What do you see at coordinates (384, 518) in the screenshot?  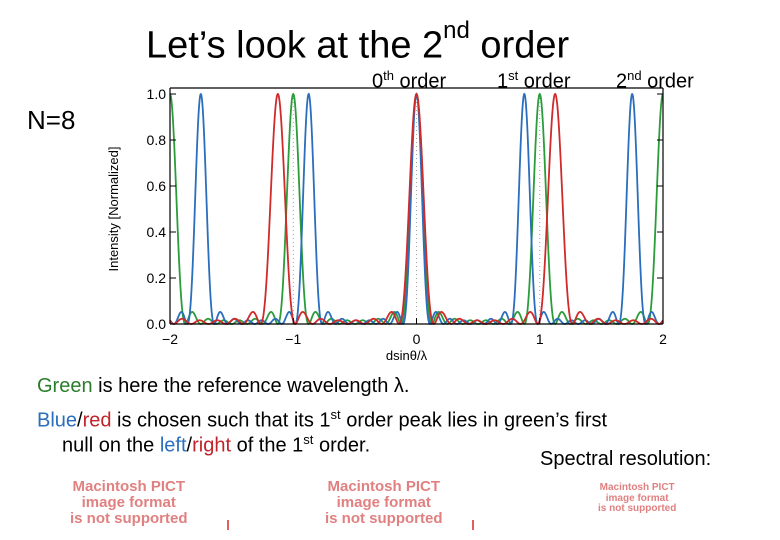 I see `pict2-line3: is not supported` at bounding box center [384, 518].